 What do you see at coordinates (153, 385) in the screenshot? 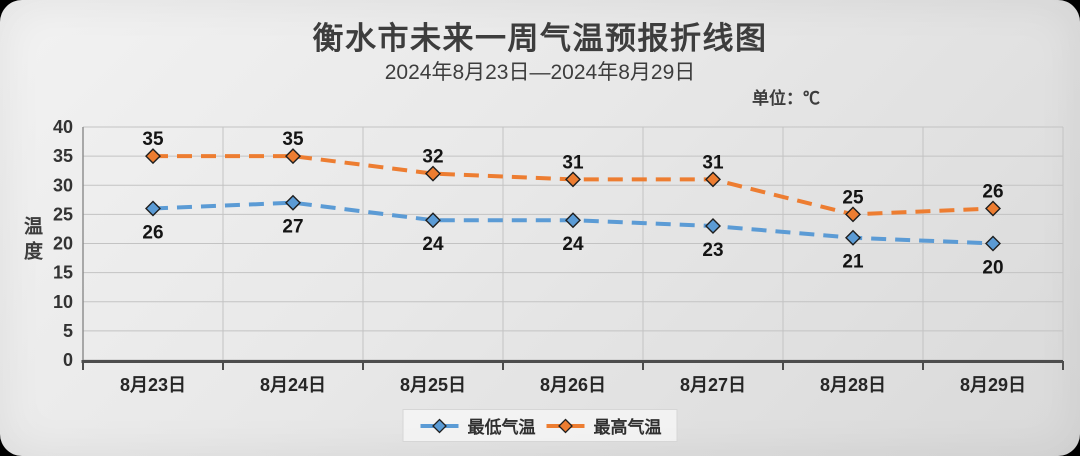
I see `svg-text: 8月23日` at bounding box center [153, 385].